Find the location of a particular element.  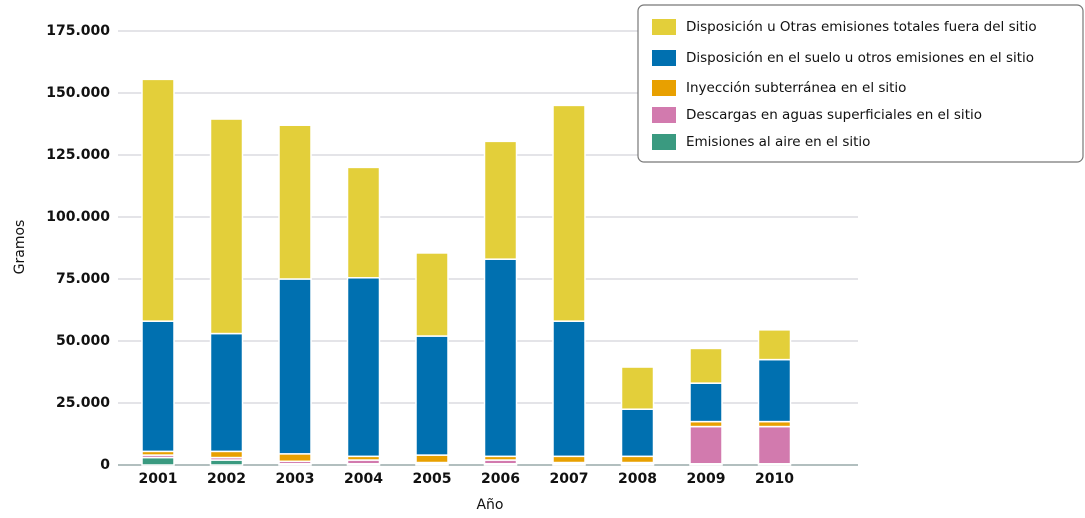

x-tick-label: 2009 is located at coordinates (706, 479).